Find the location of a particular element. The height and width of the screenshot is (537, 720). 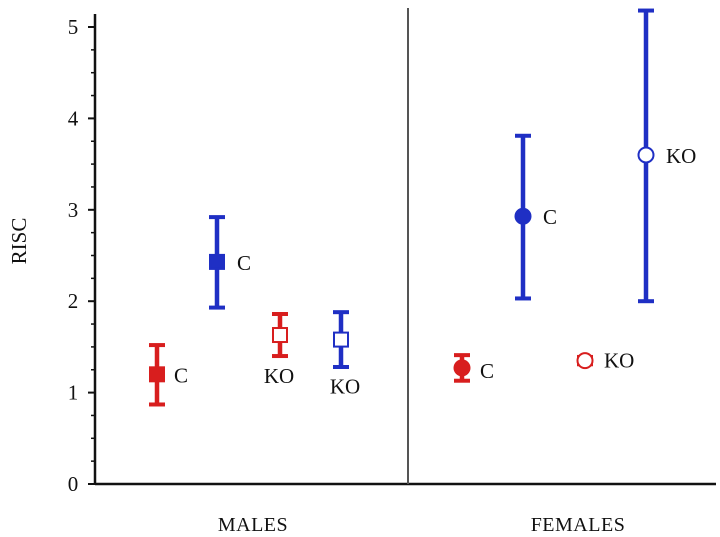

group-label-males: MALES is located at coordinates (253, 525).